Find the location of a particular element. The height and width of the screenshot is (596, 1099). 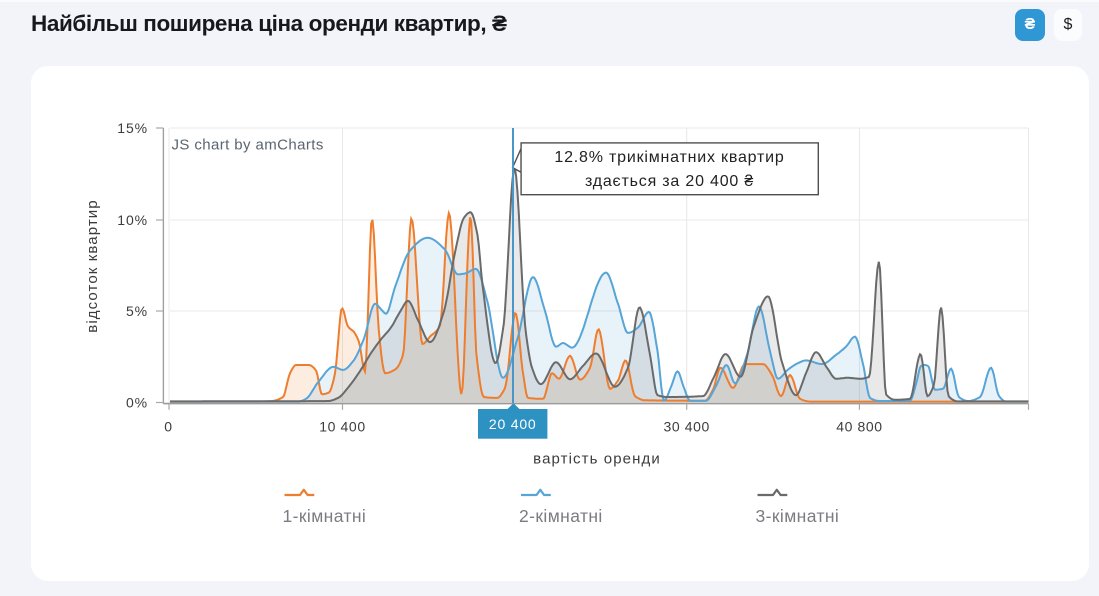

svg-text: здається за 20 400 ₴ is located at coordinates (669, 181).